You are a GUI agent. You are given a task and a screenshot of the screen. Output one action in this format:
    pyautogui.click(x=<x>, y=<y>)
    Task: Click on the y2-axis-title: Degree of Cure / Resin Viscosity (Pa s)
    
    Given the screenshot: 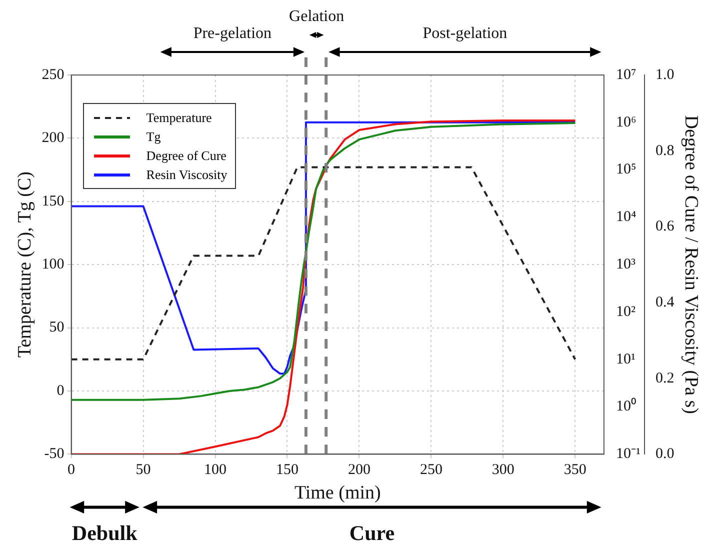 What is the action you would take?
    pyautogui.click(x=691, y=264)
    